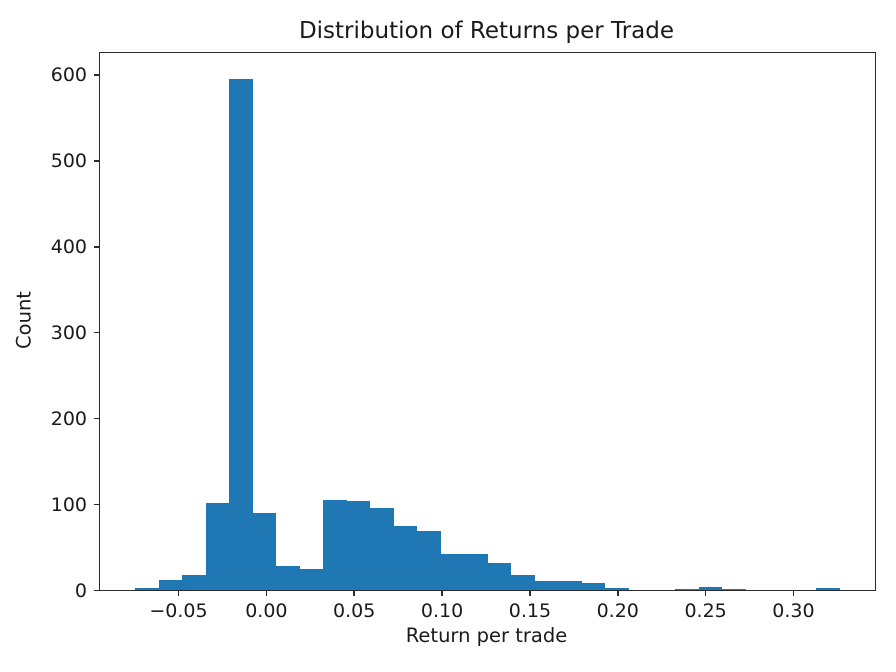 This screenshot has width=896, height=672. Describe the element at coordinates (178, 610) in the screenshot. I see `x-tick-label: −0.05` at that location.